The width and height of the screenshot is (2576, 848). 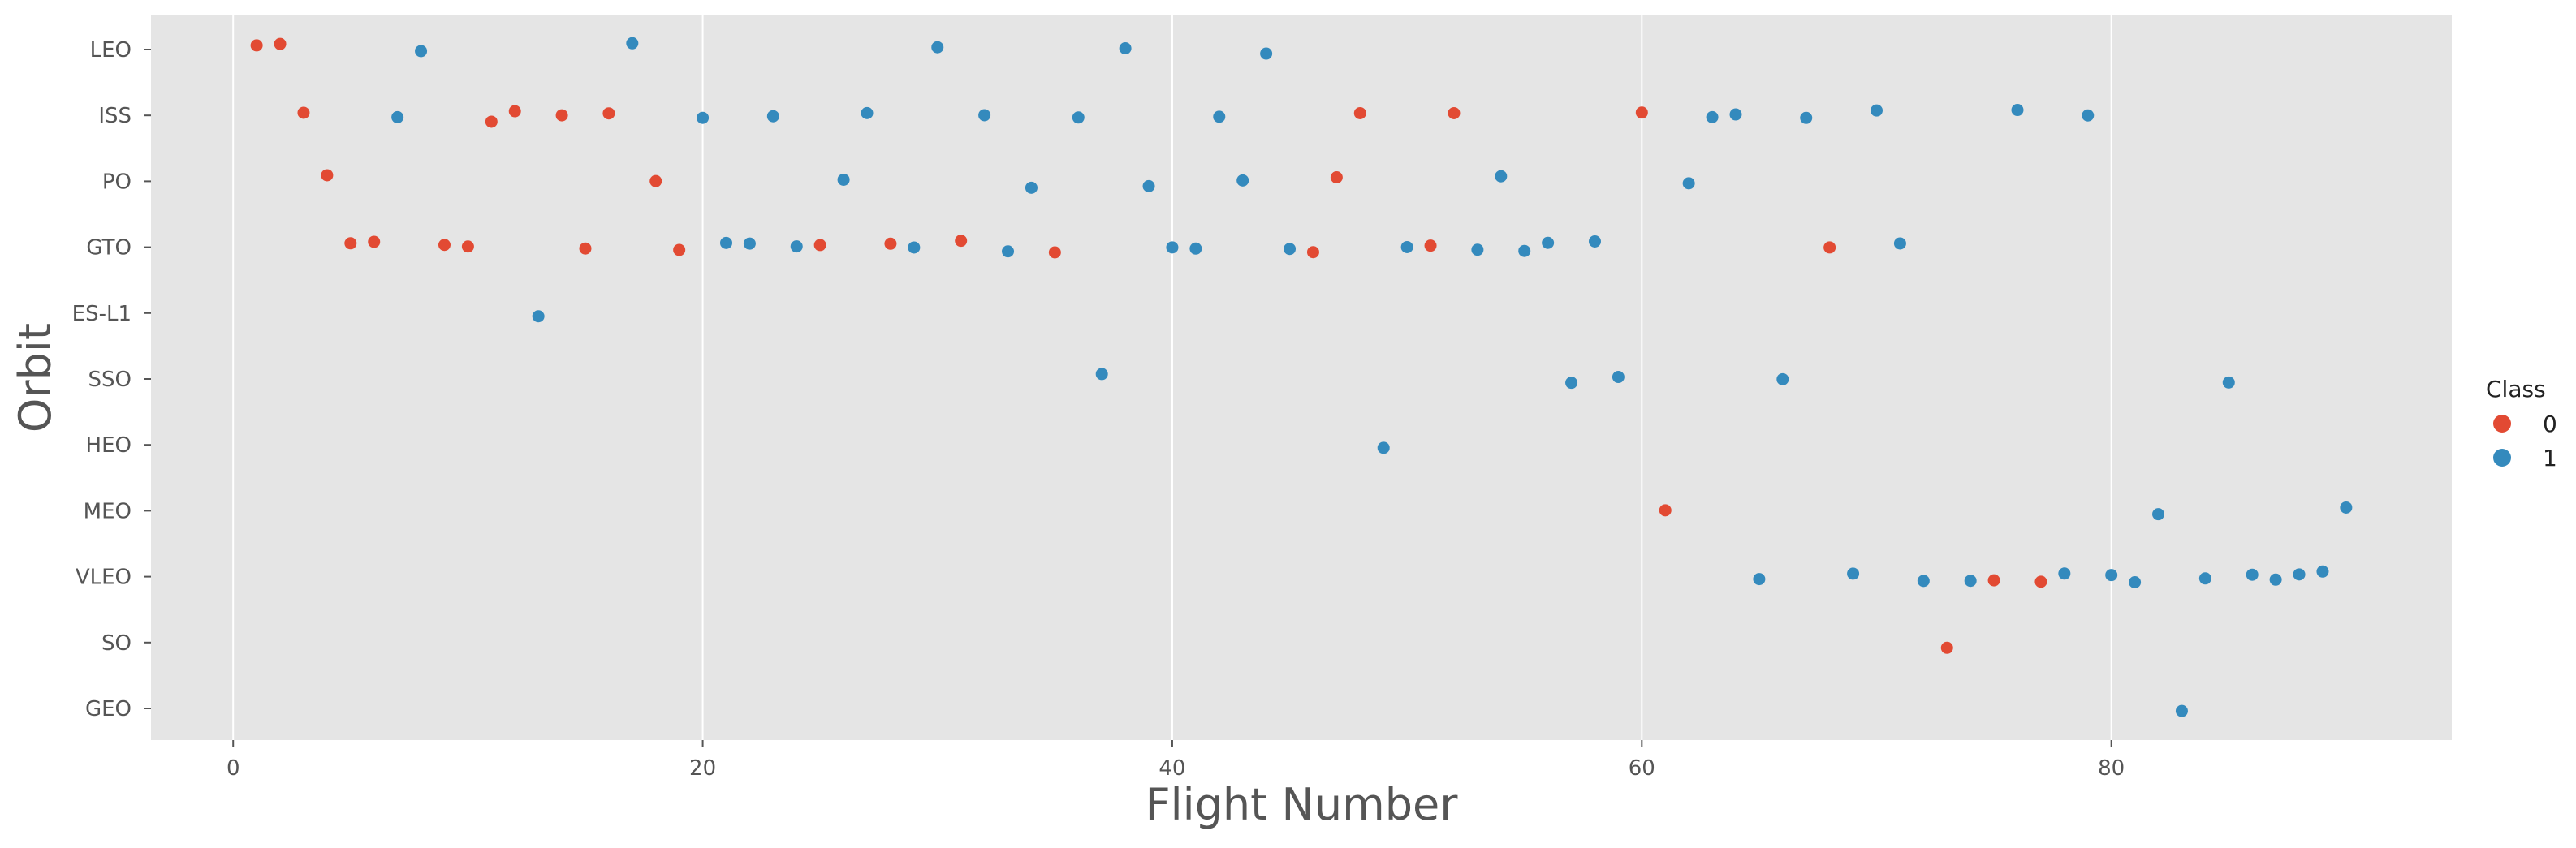 I want to click on x-axis-title: Flight Number, so click(x=1302, y=804).